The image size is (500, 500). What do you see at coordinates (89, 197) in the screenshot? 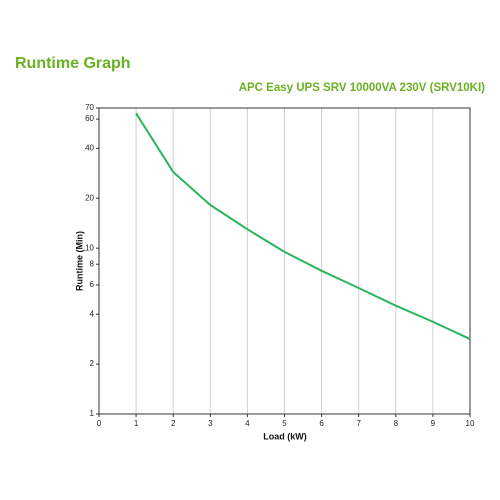
I see `y-tick-label: 20` at bounding box center [89, 197].